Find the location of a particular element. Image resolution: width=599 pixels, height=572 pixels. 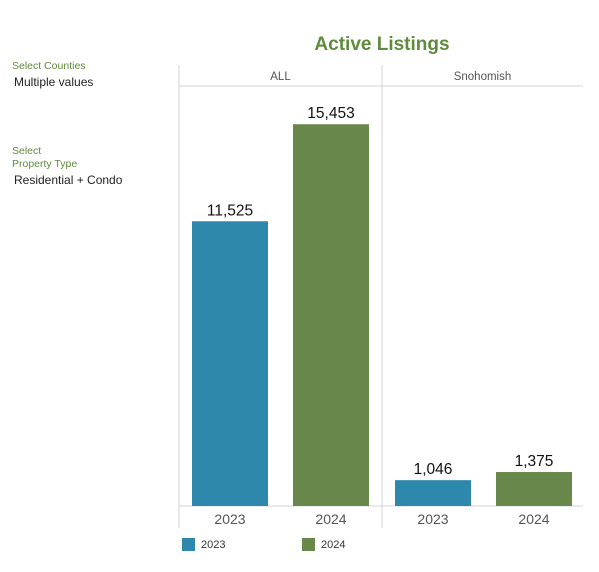

bar-snohomish-2023 is located at coordinates (433, 493).